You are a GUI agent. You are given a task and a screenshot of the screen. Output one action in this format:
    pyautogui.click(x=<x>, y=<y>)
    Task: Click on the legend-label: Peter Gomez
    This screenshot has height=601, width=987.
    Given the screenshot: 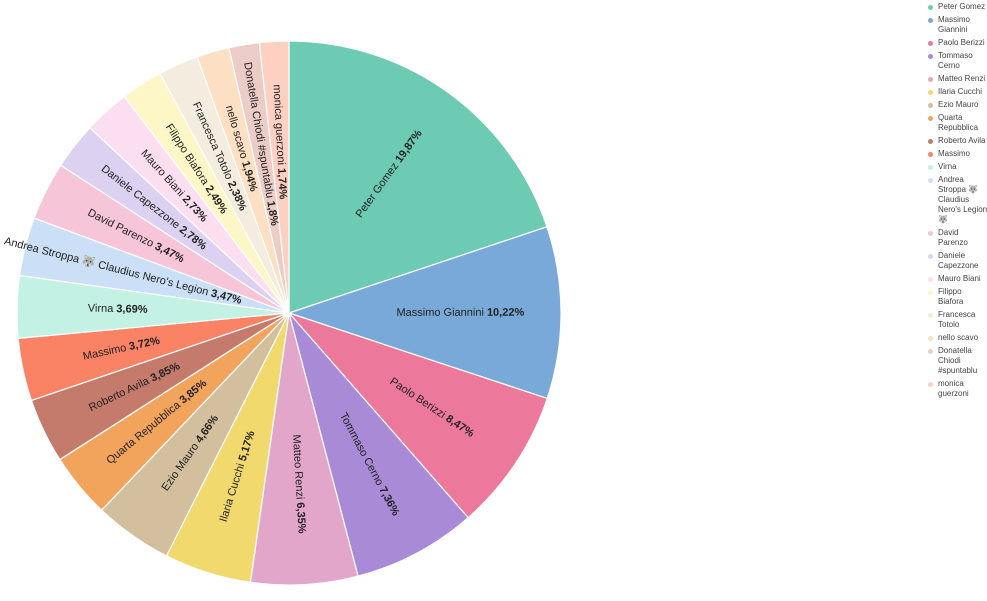 What is the action you would take?
    pyautogui.click(x=962, y=6)
    